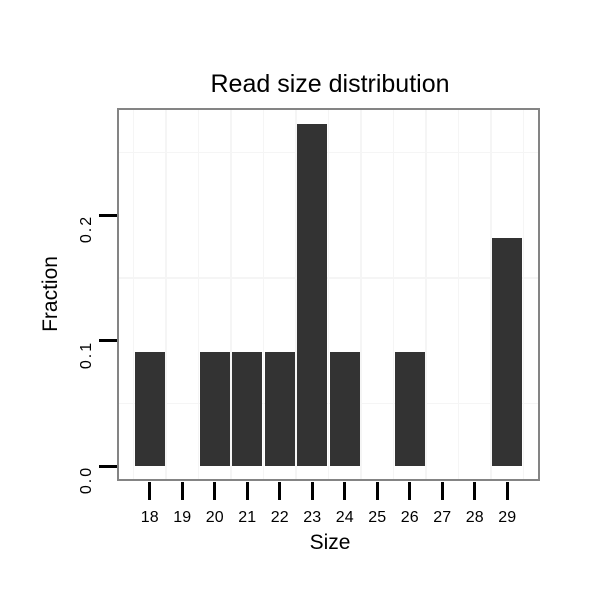 The height and width of the screenshot is (600, 600). What do you see at coordinates (409, 517) in the screenshot?
I see `x-tick-label: 26` at bounding box center [409, 517].